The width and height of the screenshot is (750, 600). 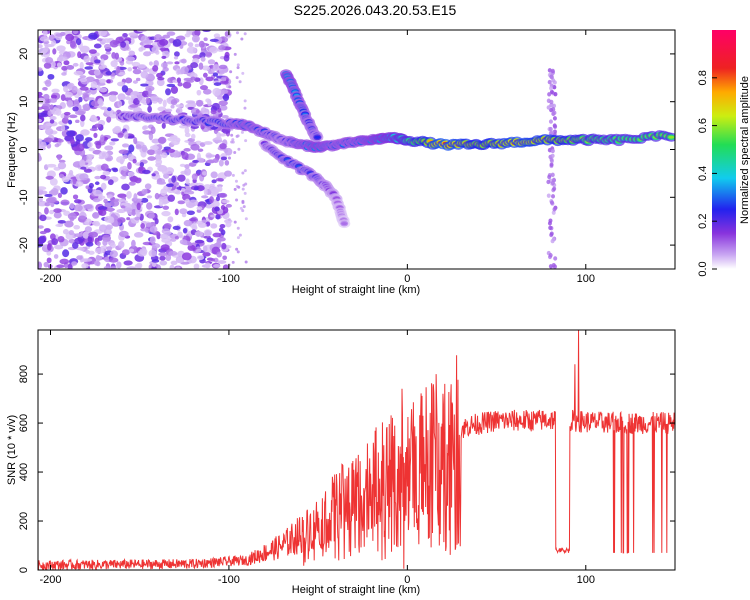 I want to click on ridge-core, so click(x=317, y=137).